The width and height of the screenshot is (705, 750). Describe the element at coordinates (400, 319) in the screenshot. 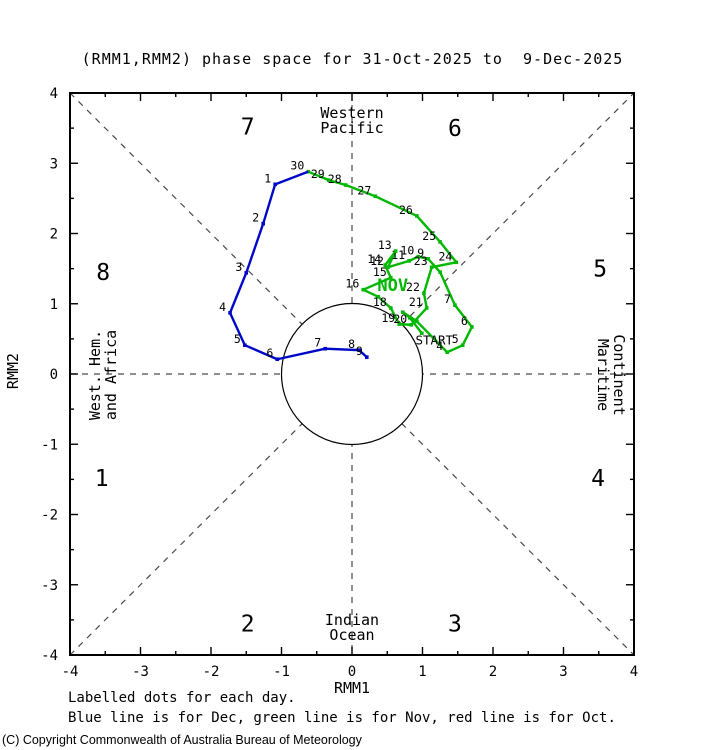

I see `day-label: 20` at that location.